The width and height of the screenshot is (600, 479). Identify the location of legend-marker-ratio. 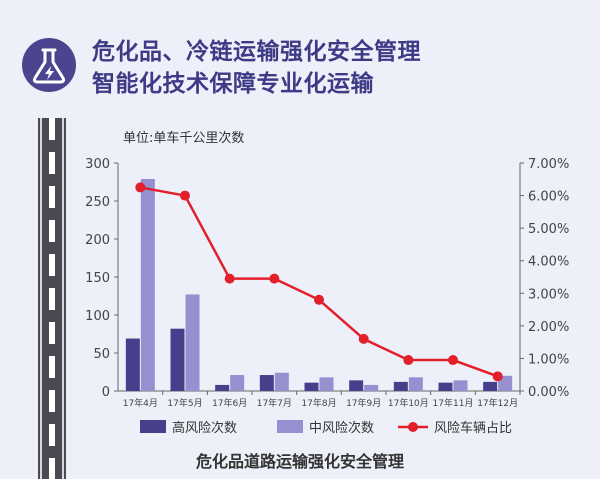
(413, 427).